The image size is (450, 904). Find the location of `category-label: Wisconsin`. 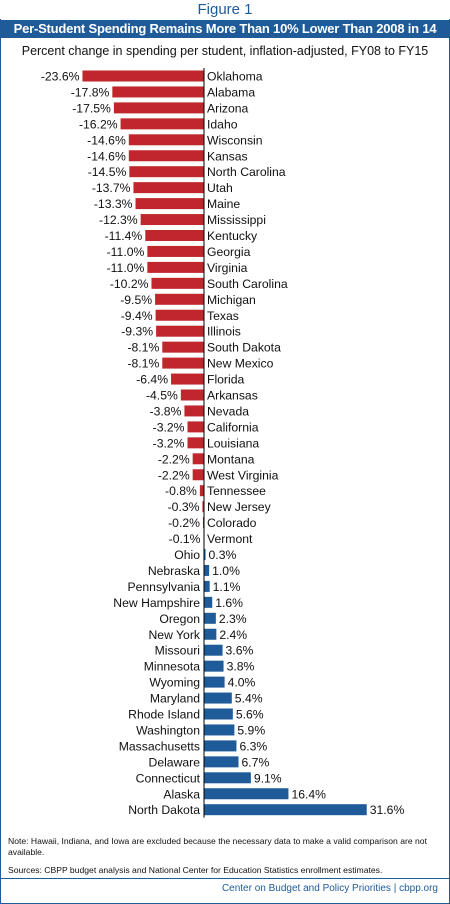

category-label: Wisconsin is located at coordinates (235, 140).